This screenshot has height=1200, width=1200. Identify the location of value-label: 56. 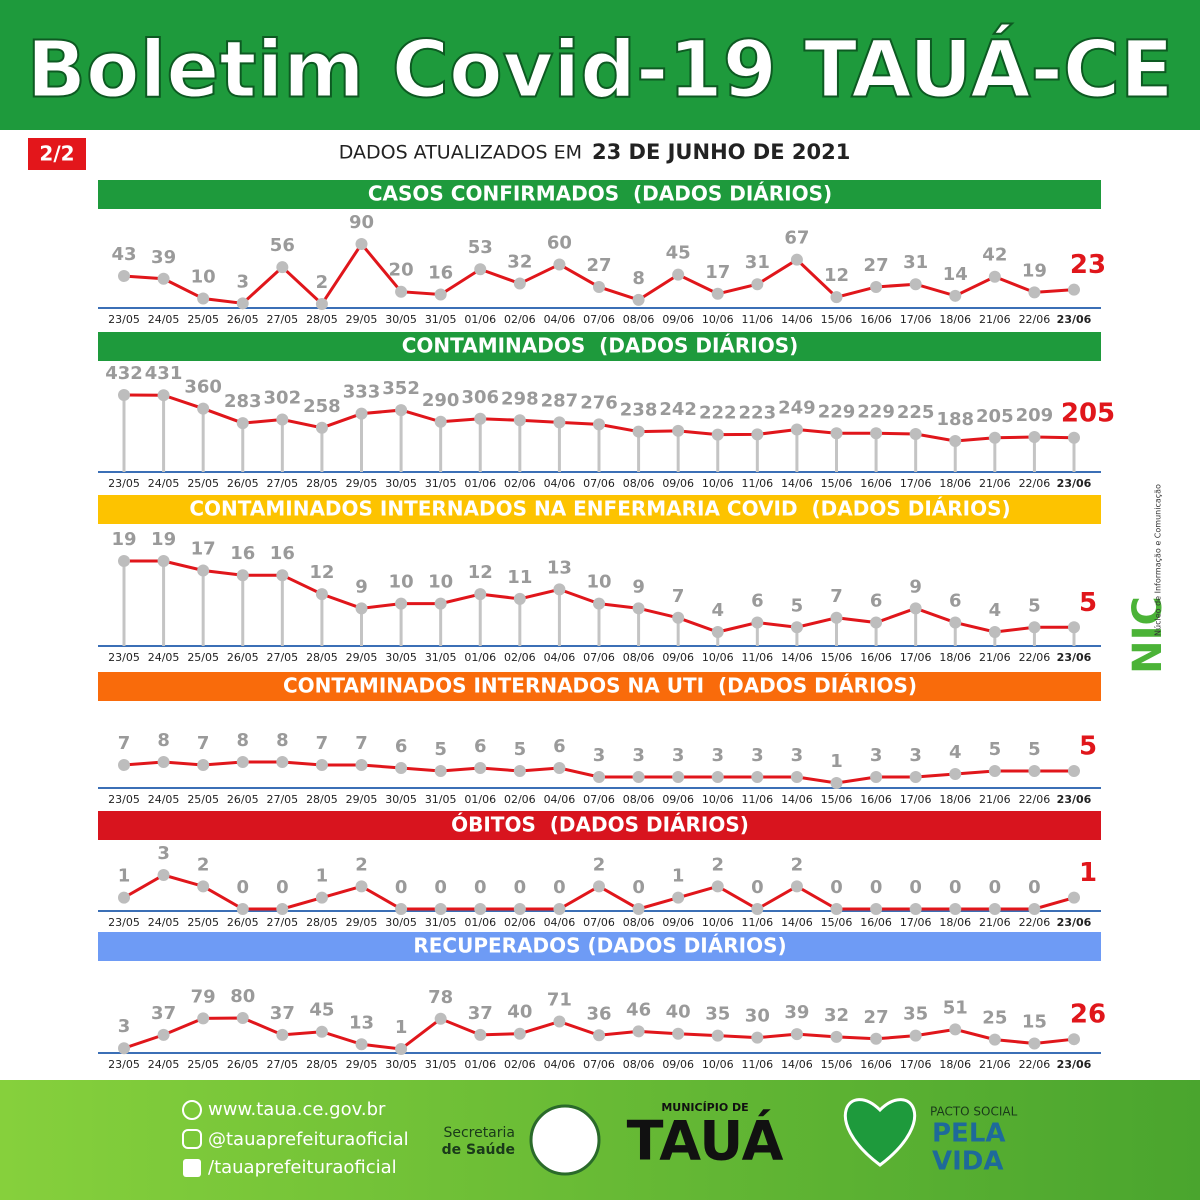
(282, 245).